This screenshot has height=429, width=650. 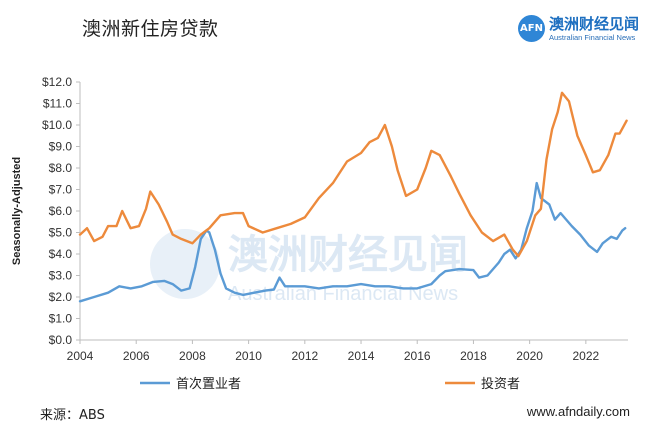 What do you see at coordinates (61, 190) in the screenshot?
I see `y-tick-label: $7.0` at bounding box center [61, 190].